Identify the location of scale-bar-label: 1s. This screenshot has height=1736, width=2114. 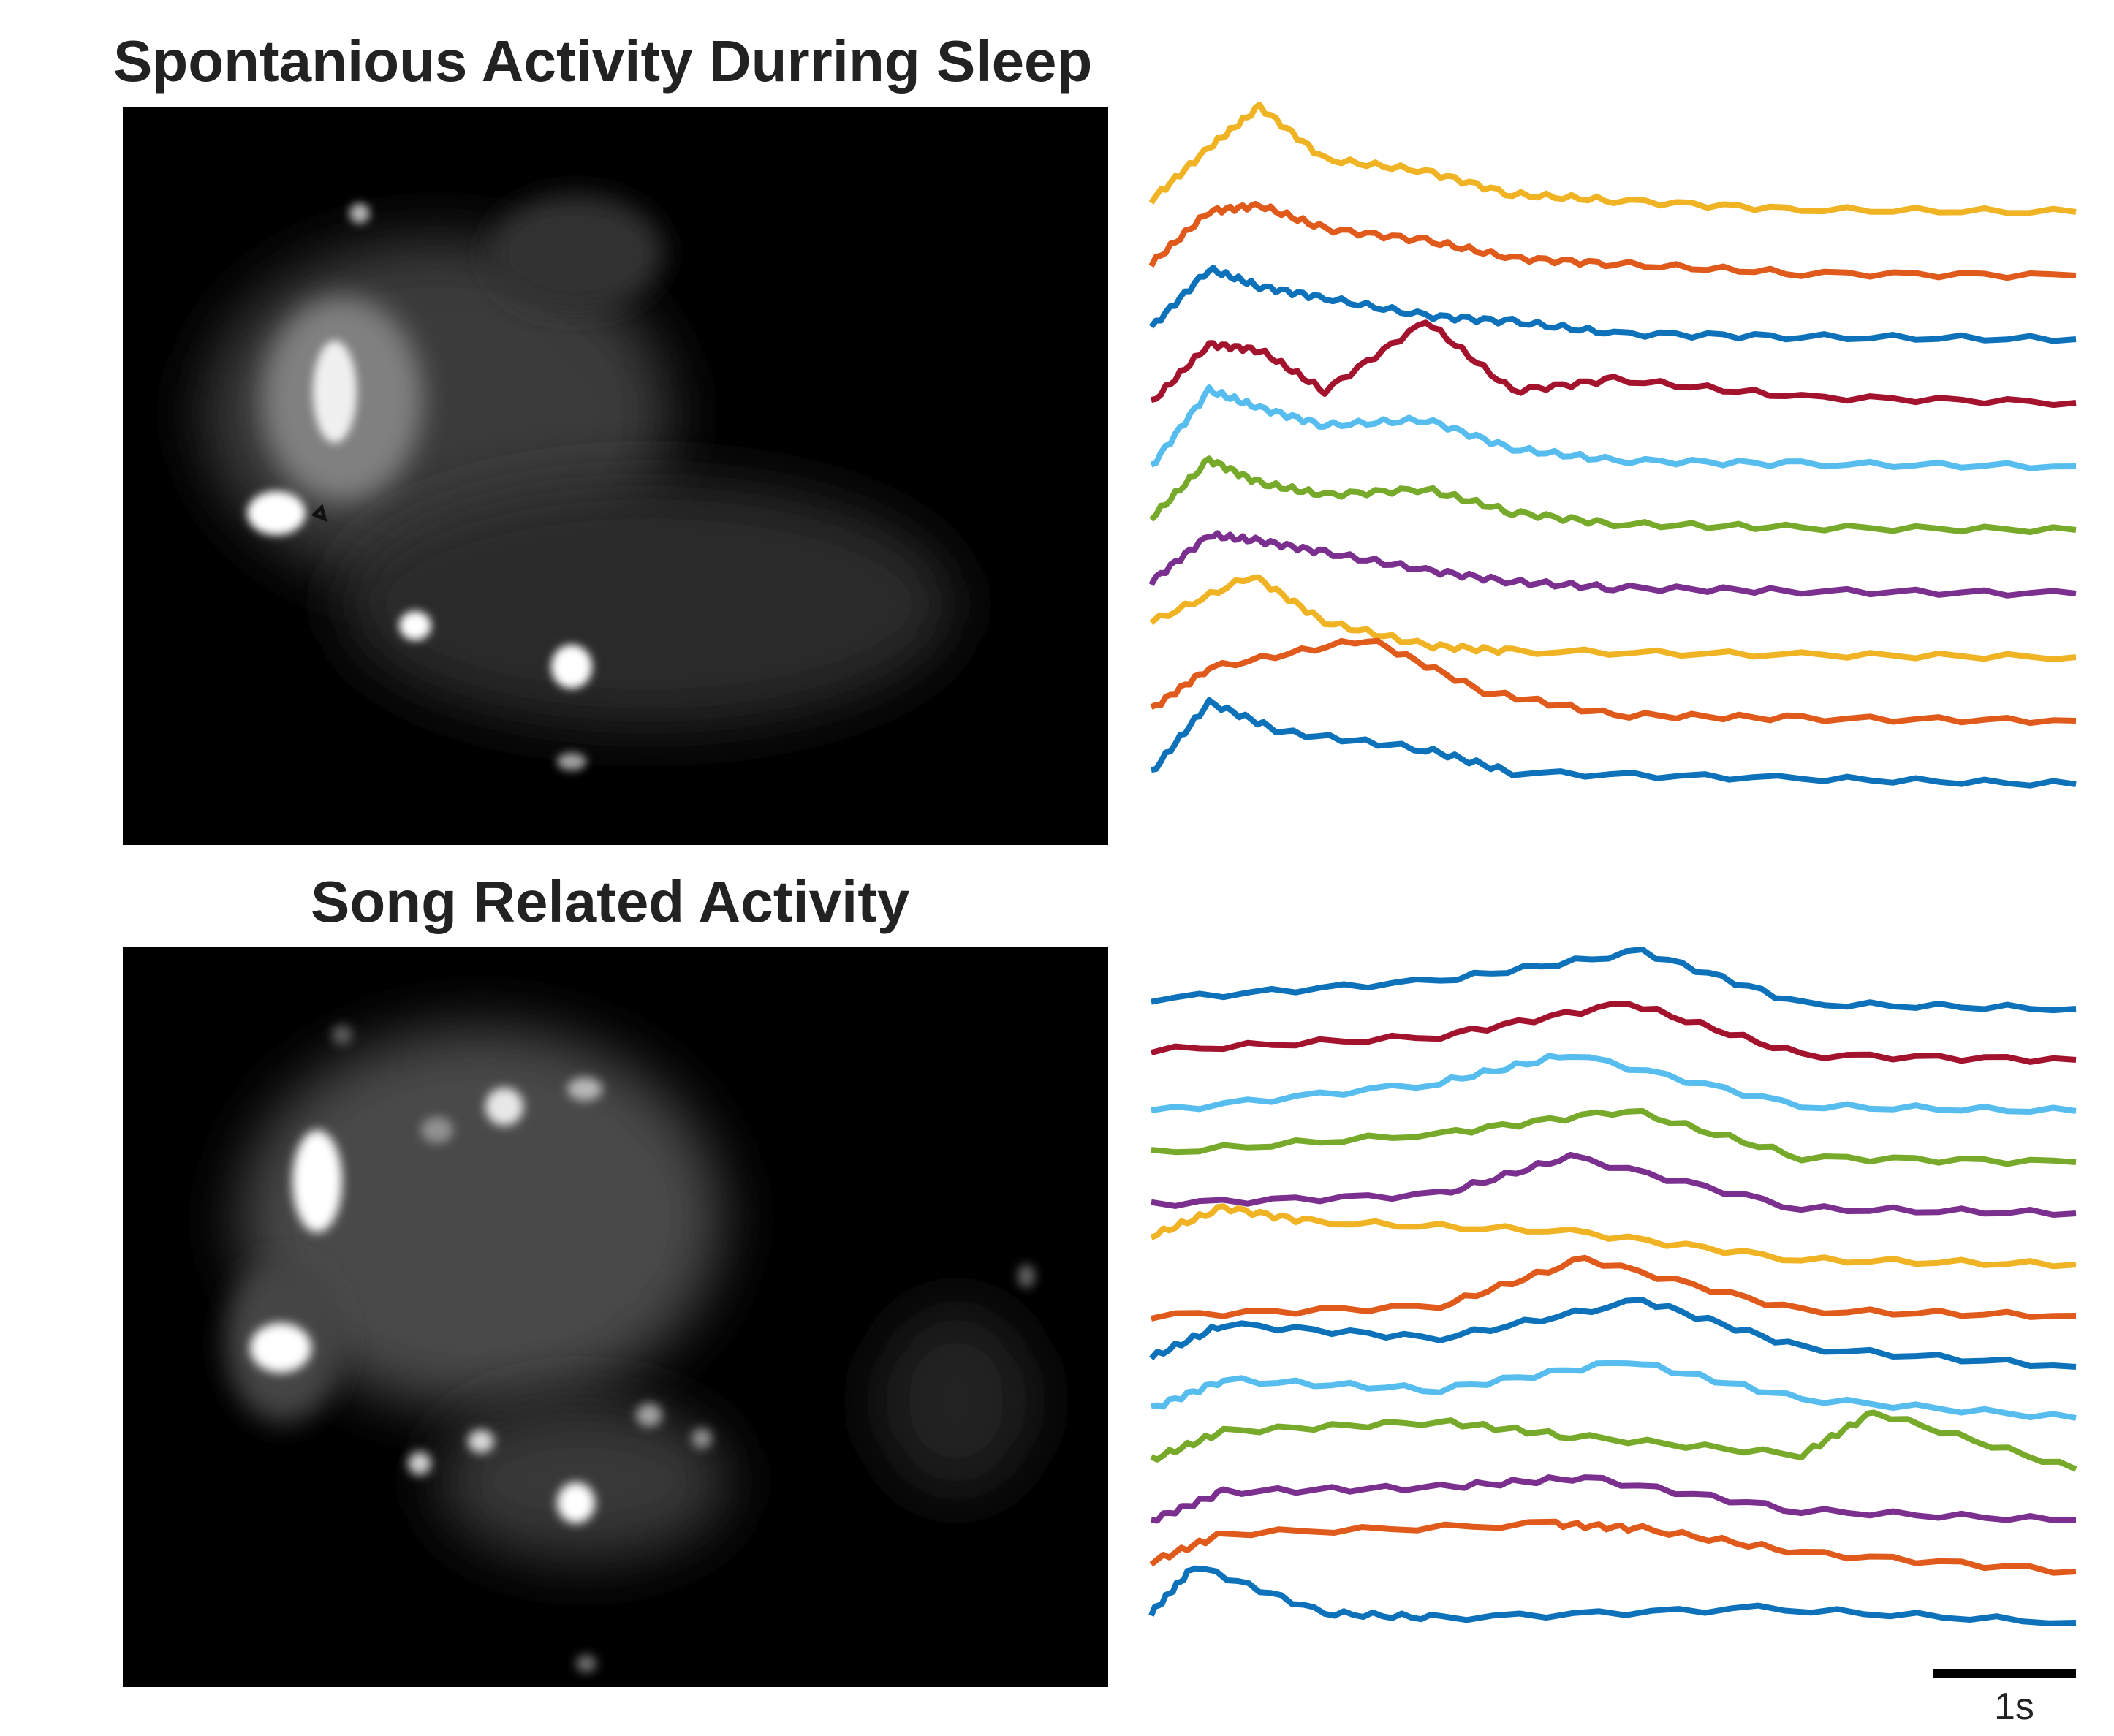
(2014, 1707).